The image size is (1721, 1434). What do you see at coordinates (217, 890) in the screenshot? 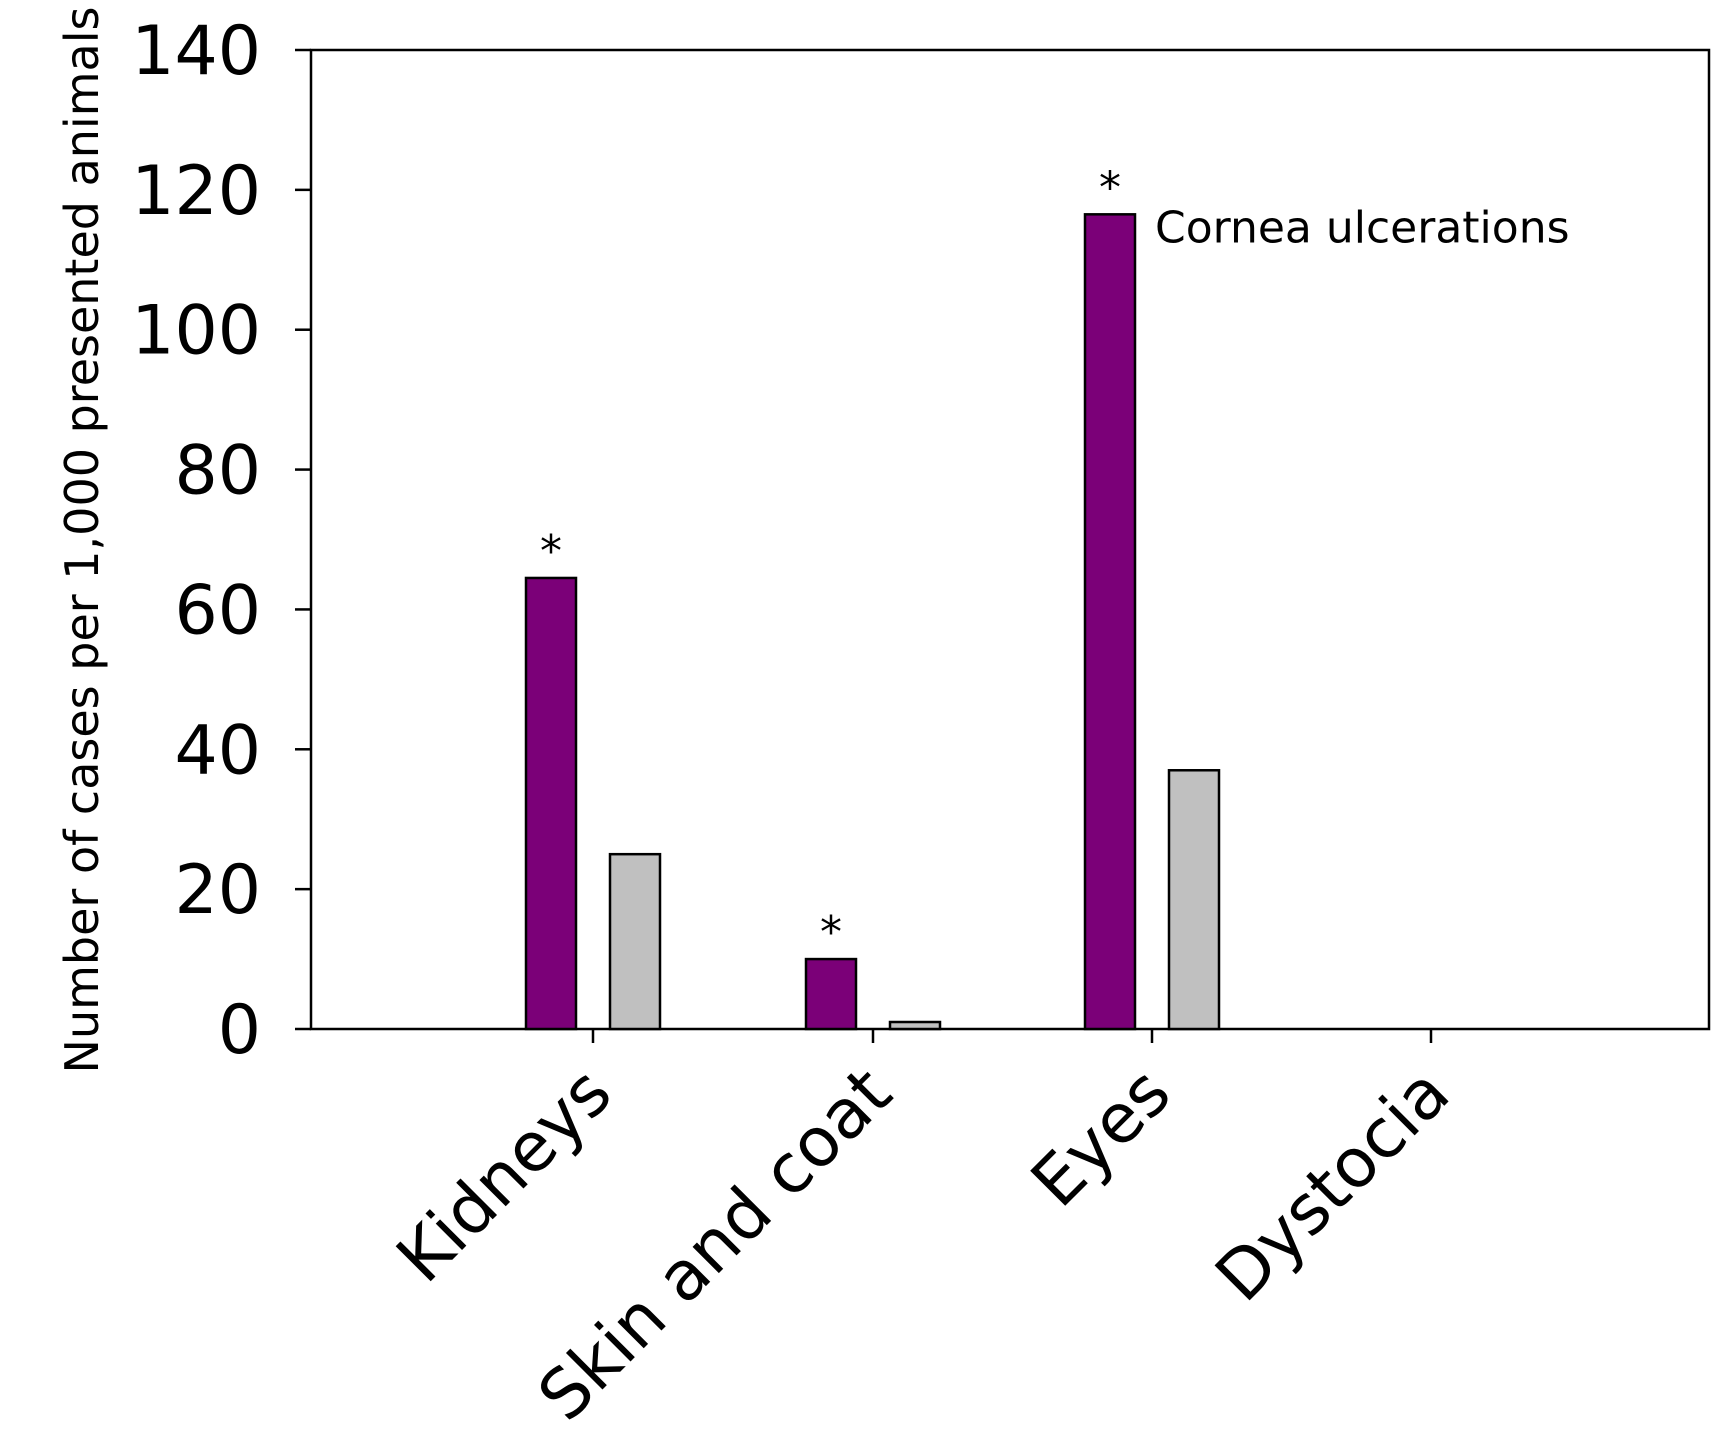
I see `y-tick-label: 20` at bounding box center [217, 890].